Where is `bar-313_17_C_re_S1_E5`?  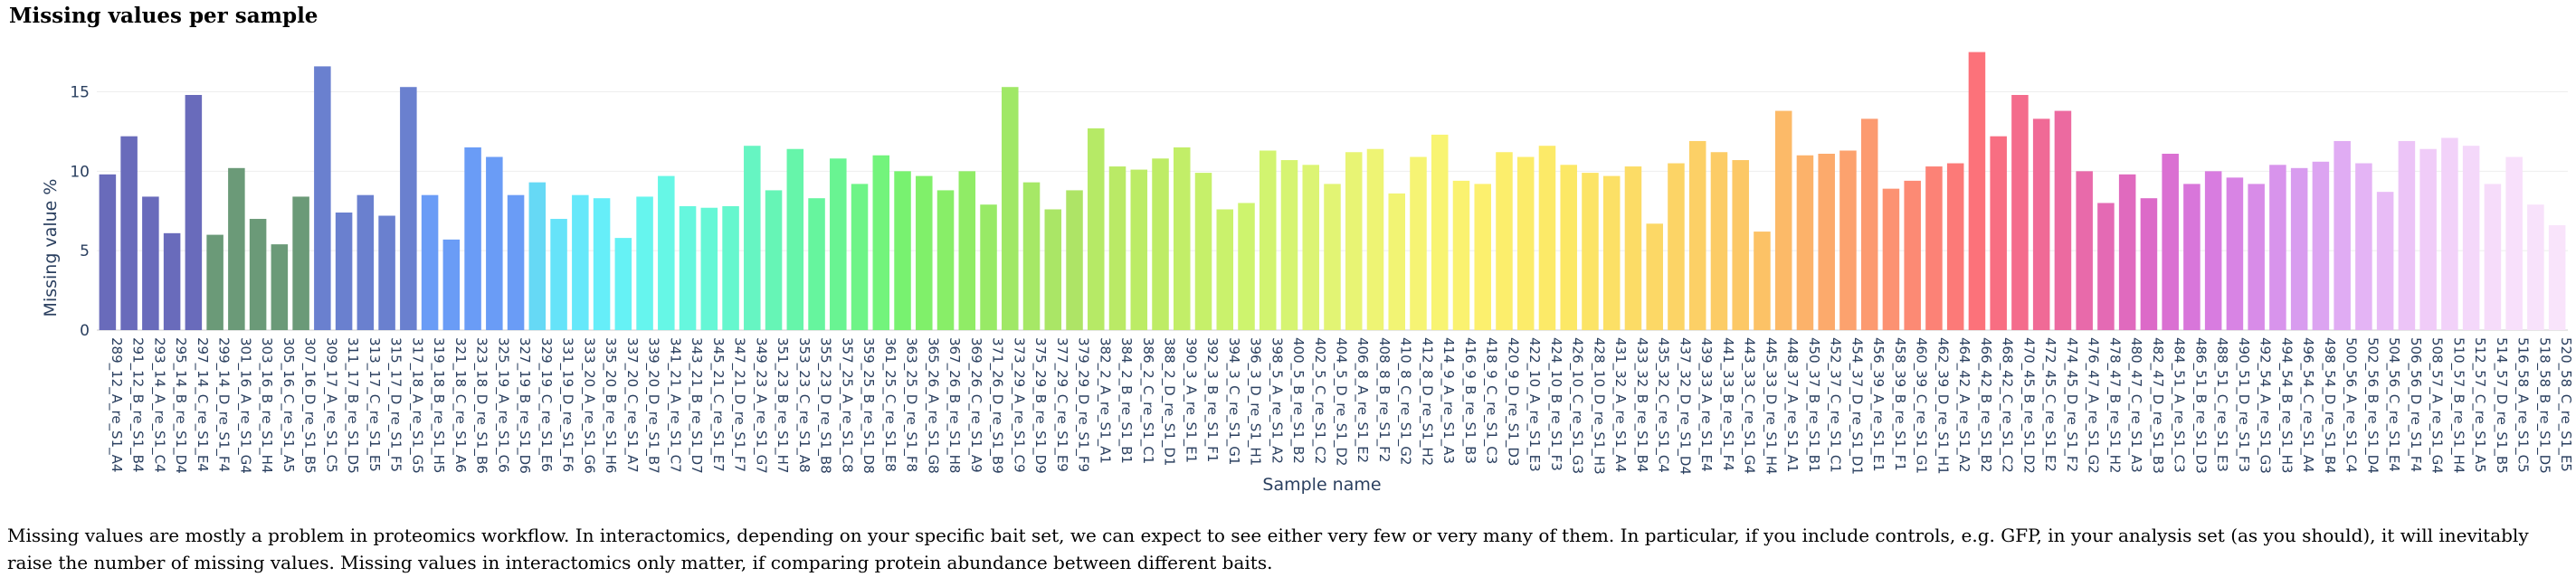
bar-313_17_C_re_S1_E5 is located at coordinates (365, 262).